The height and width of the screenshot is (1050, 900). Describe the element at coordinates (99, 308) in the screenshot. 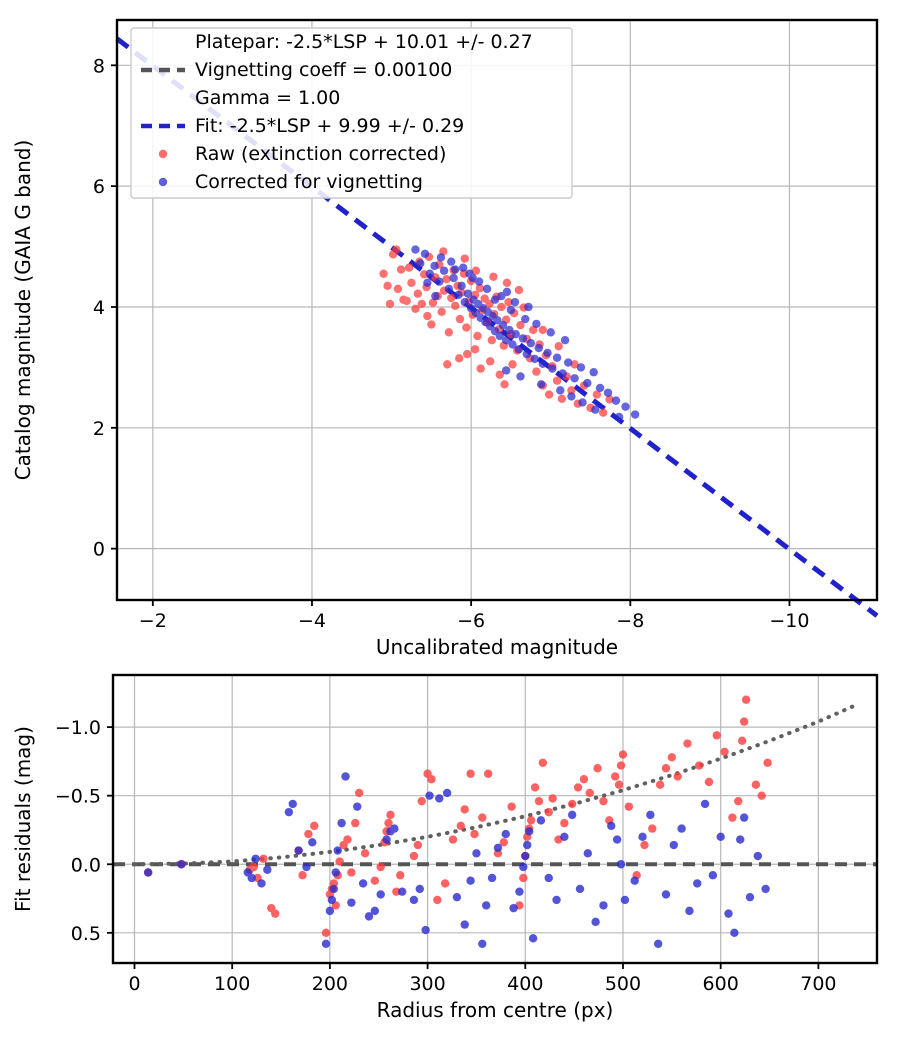

I see `ytick-label-top-2: 4` at that location.